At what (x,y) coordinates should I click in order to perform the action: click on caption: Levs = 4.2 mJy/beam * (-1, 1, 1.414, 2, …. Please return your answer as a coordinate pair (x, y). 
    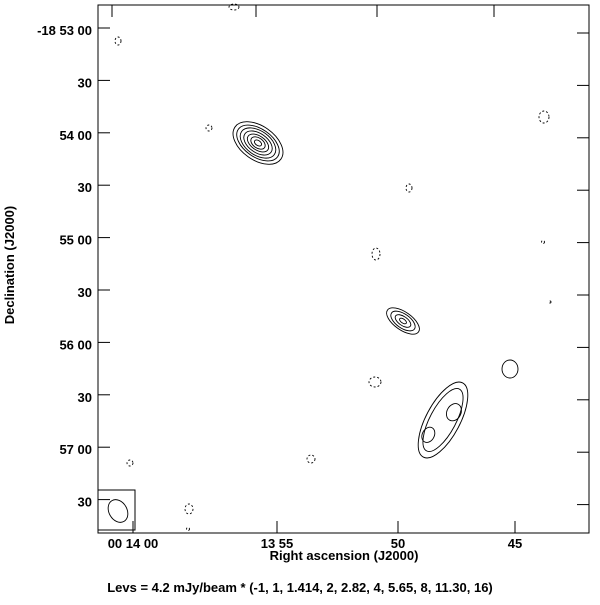
    Looking at the image, I should click on (300, 587).